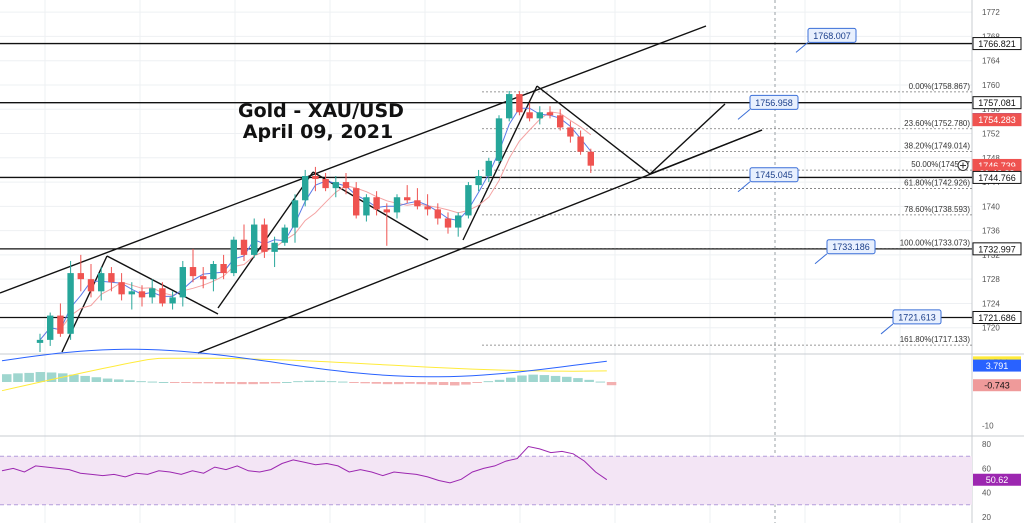 The width and height of the screenshot is (1024, 523). Describe the element at coordinates (937, 123) in the screenshot. I see `fibonacci-label: 23.60%(1752.780)` at that location.